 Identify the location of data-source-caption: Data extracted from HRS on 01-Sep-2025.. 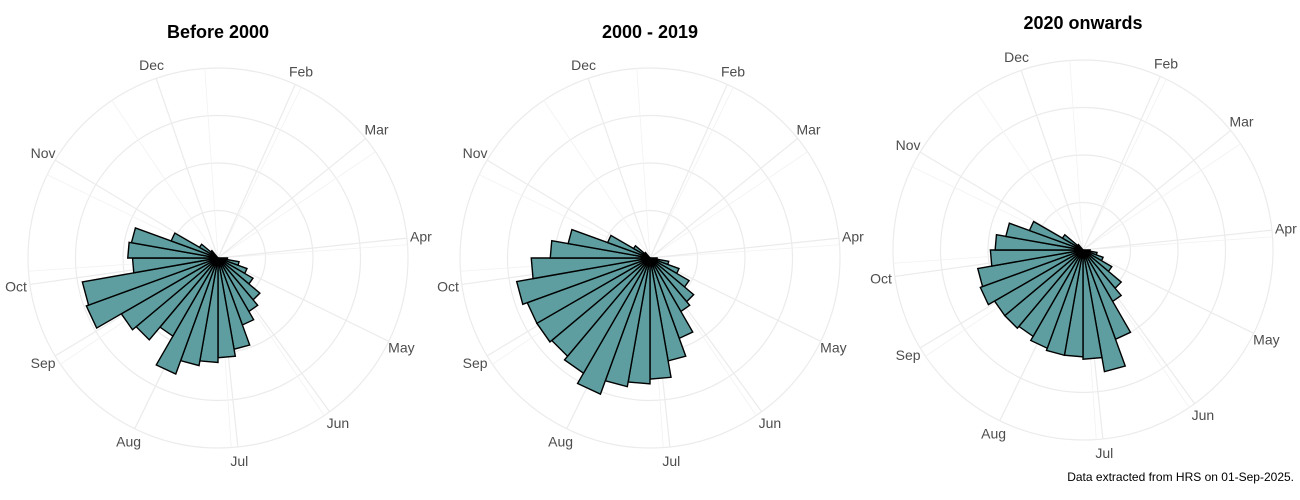
(1180, 477).